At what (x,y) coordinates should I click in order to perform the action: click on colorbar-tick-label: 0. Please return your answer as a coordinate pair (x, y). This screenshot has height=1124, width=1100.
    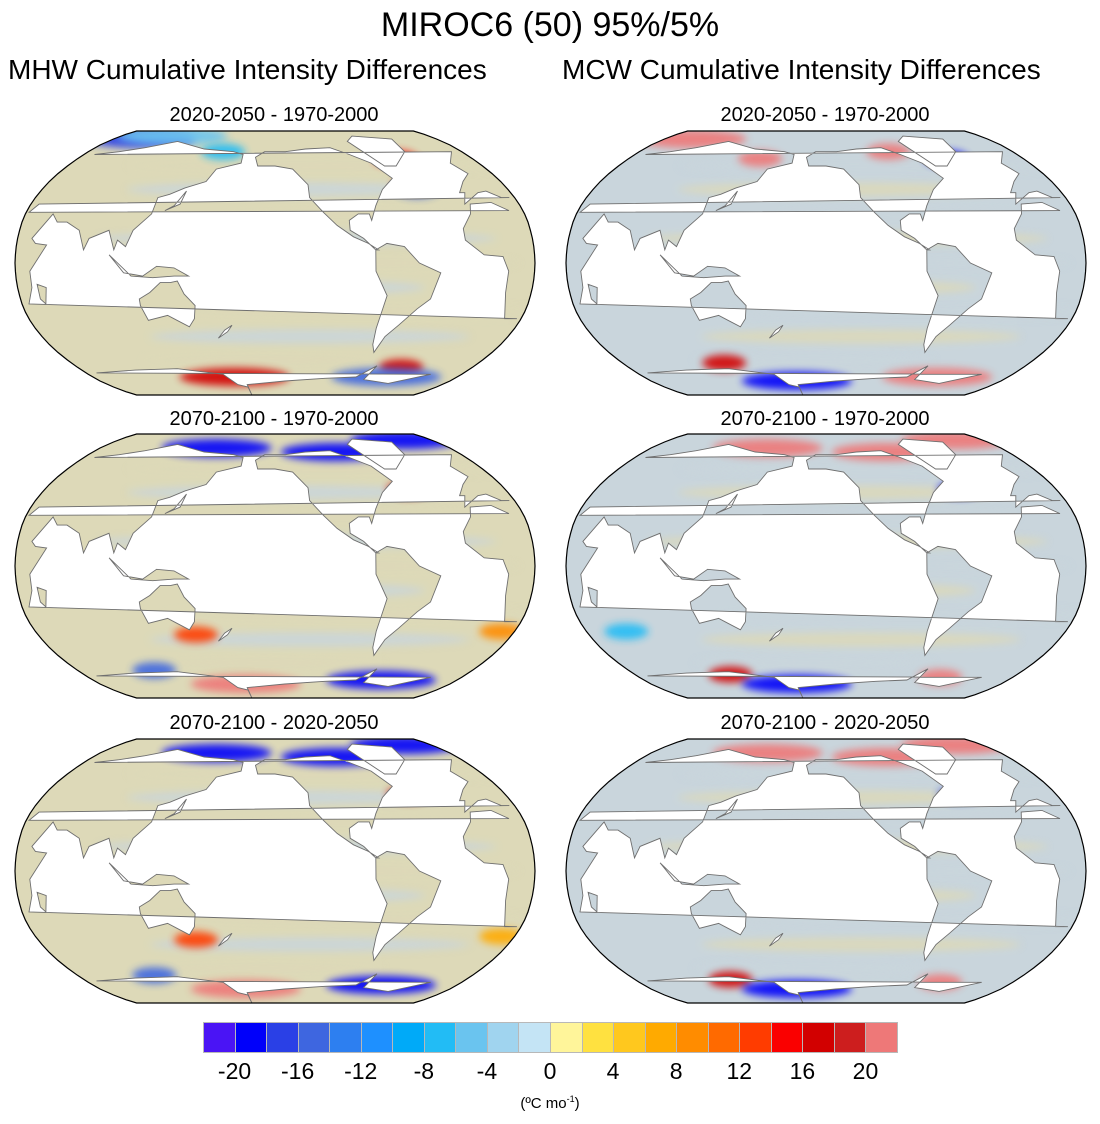
    Looking at the image, I should click on (550, 1071).